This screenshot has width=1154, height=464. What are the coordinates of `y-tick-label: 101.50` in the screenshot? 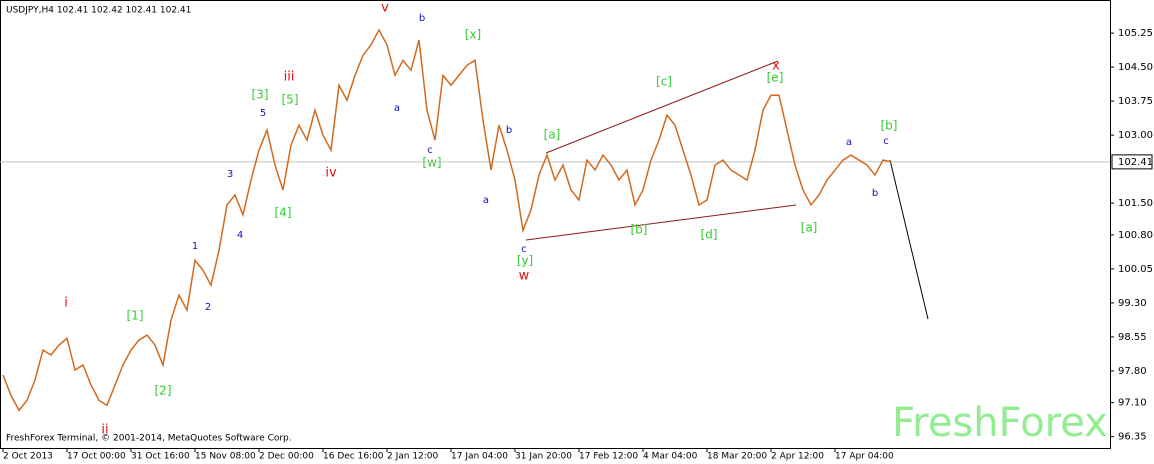 It's located at (1135, 203).